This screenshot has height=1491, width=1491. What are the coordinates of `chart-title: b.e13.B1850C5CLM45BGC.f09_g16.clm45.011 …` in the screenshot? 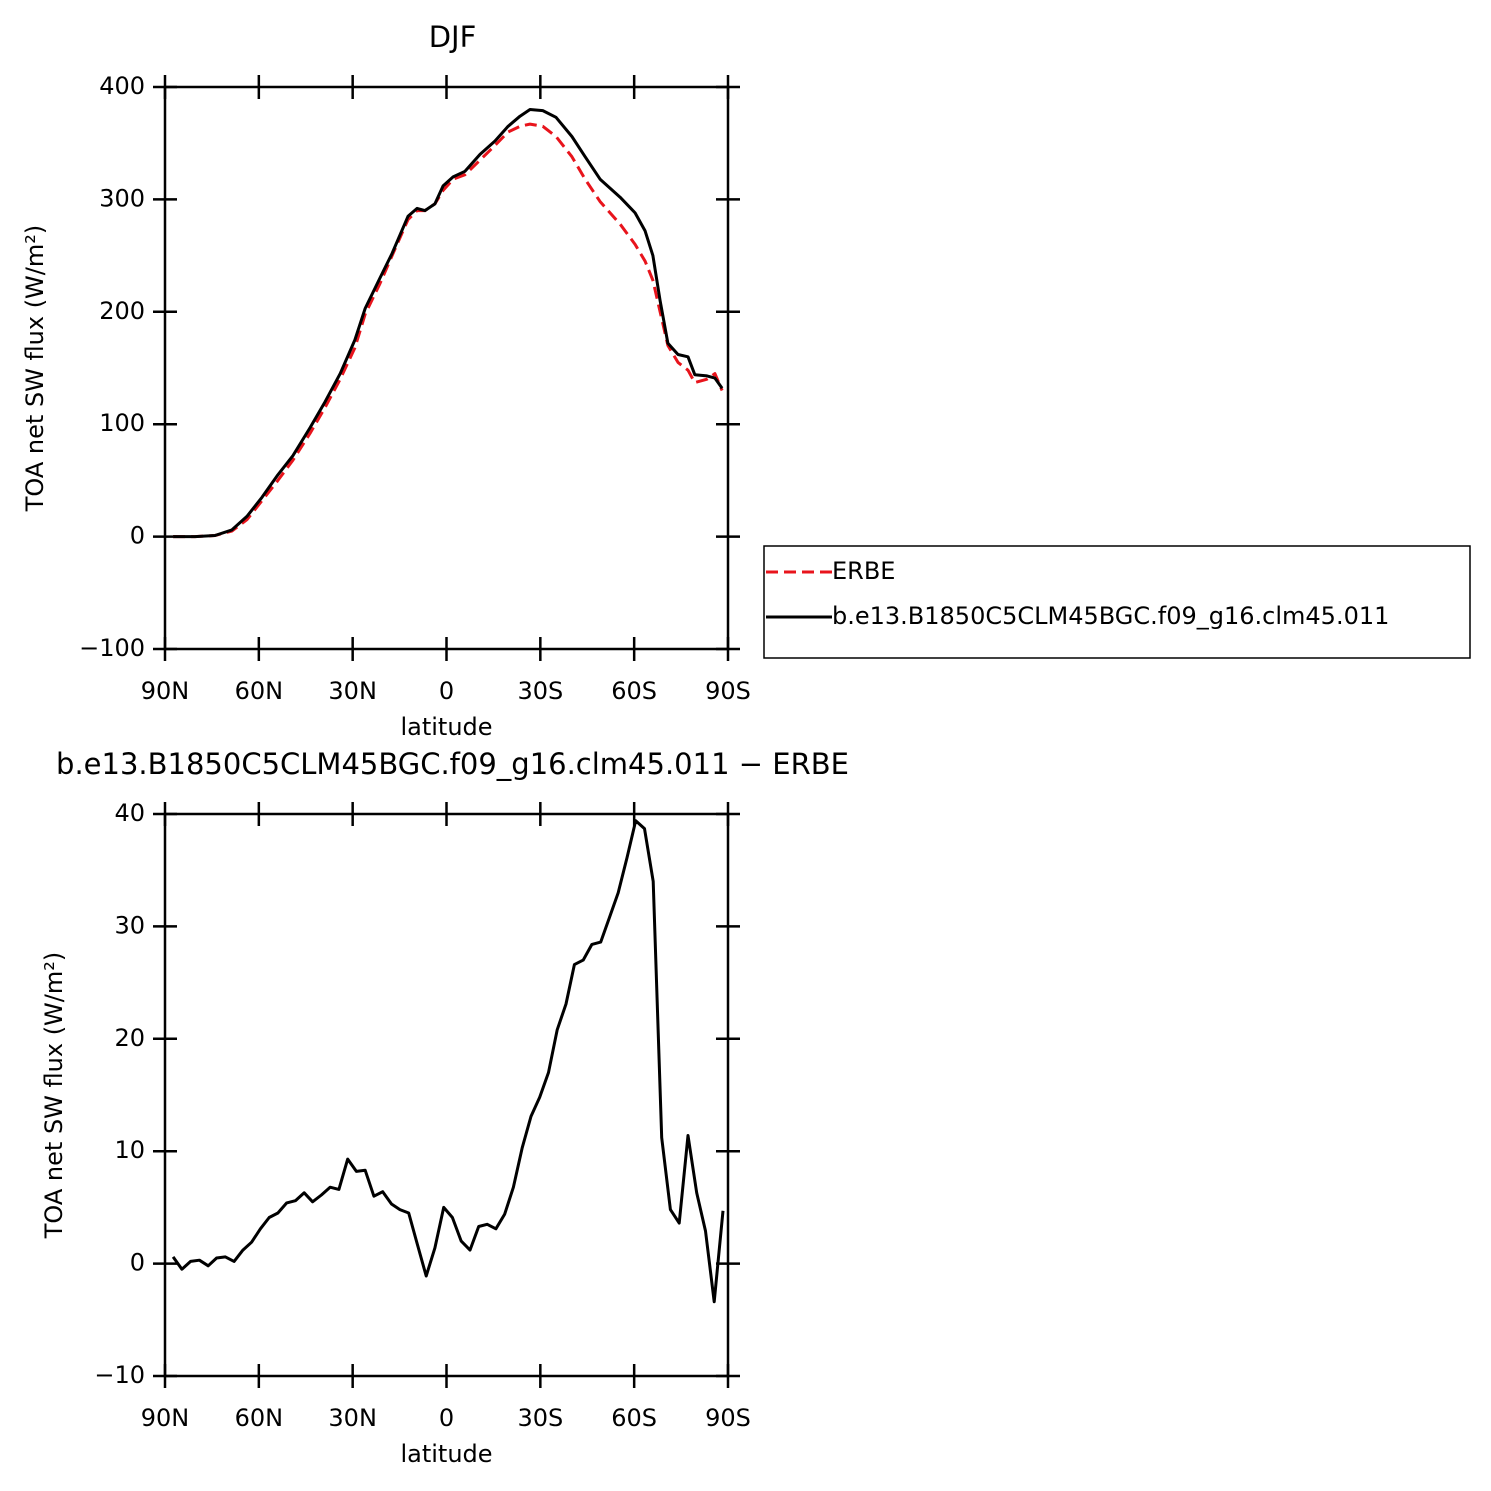 It's located at (452, 764).